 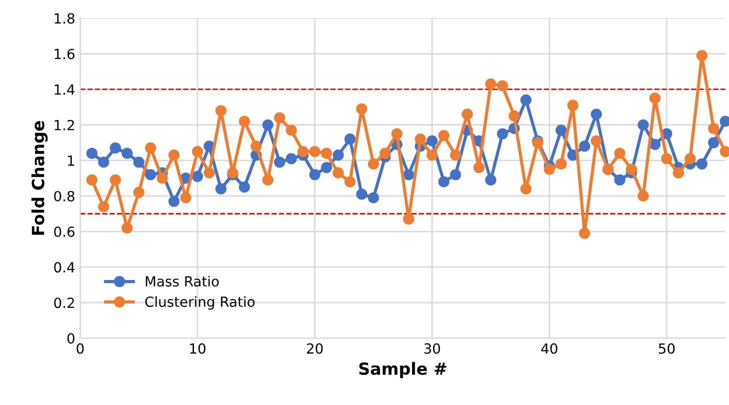 What do you see at coordinates (549, 348) in the screenshot?
I see `x-tick-label: 40` at bounding box center [549, 348].